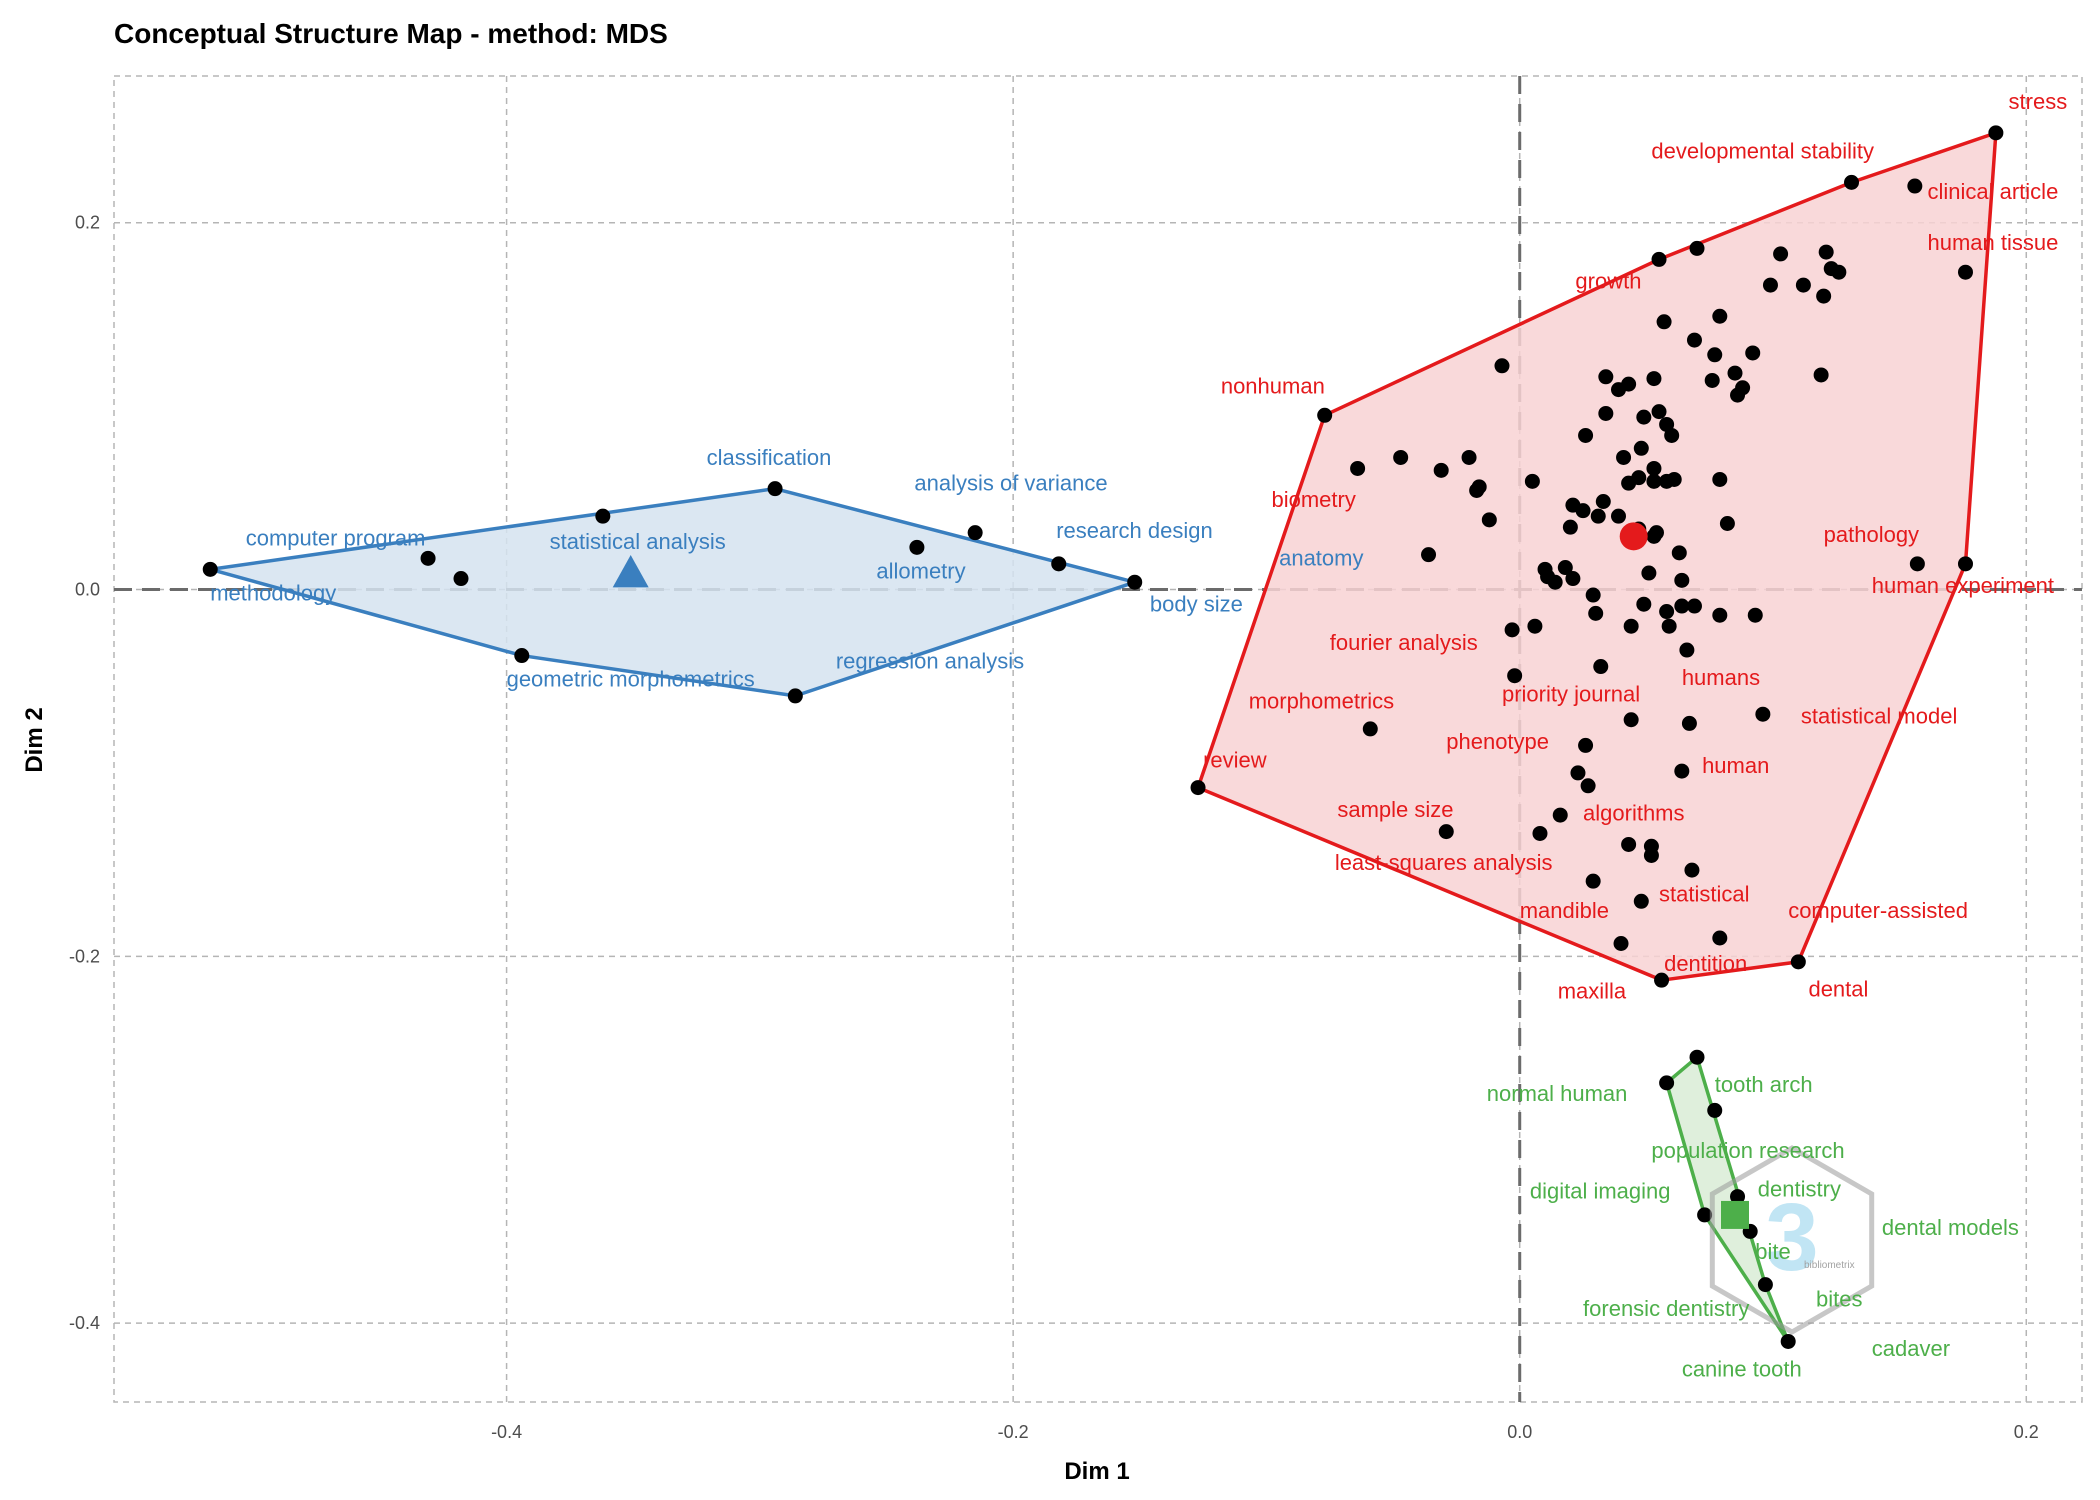  I want to click on point-label: bite, so click(1772, 1251).